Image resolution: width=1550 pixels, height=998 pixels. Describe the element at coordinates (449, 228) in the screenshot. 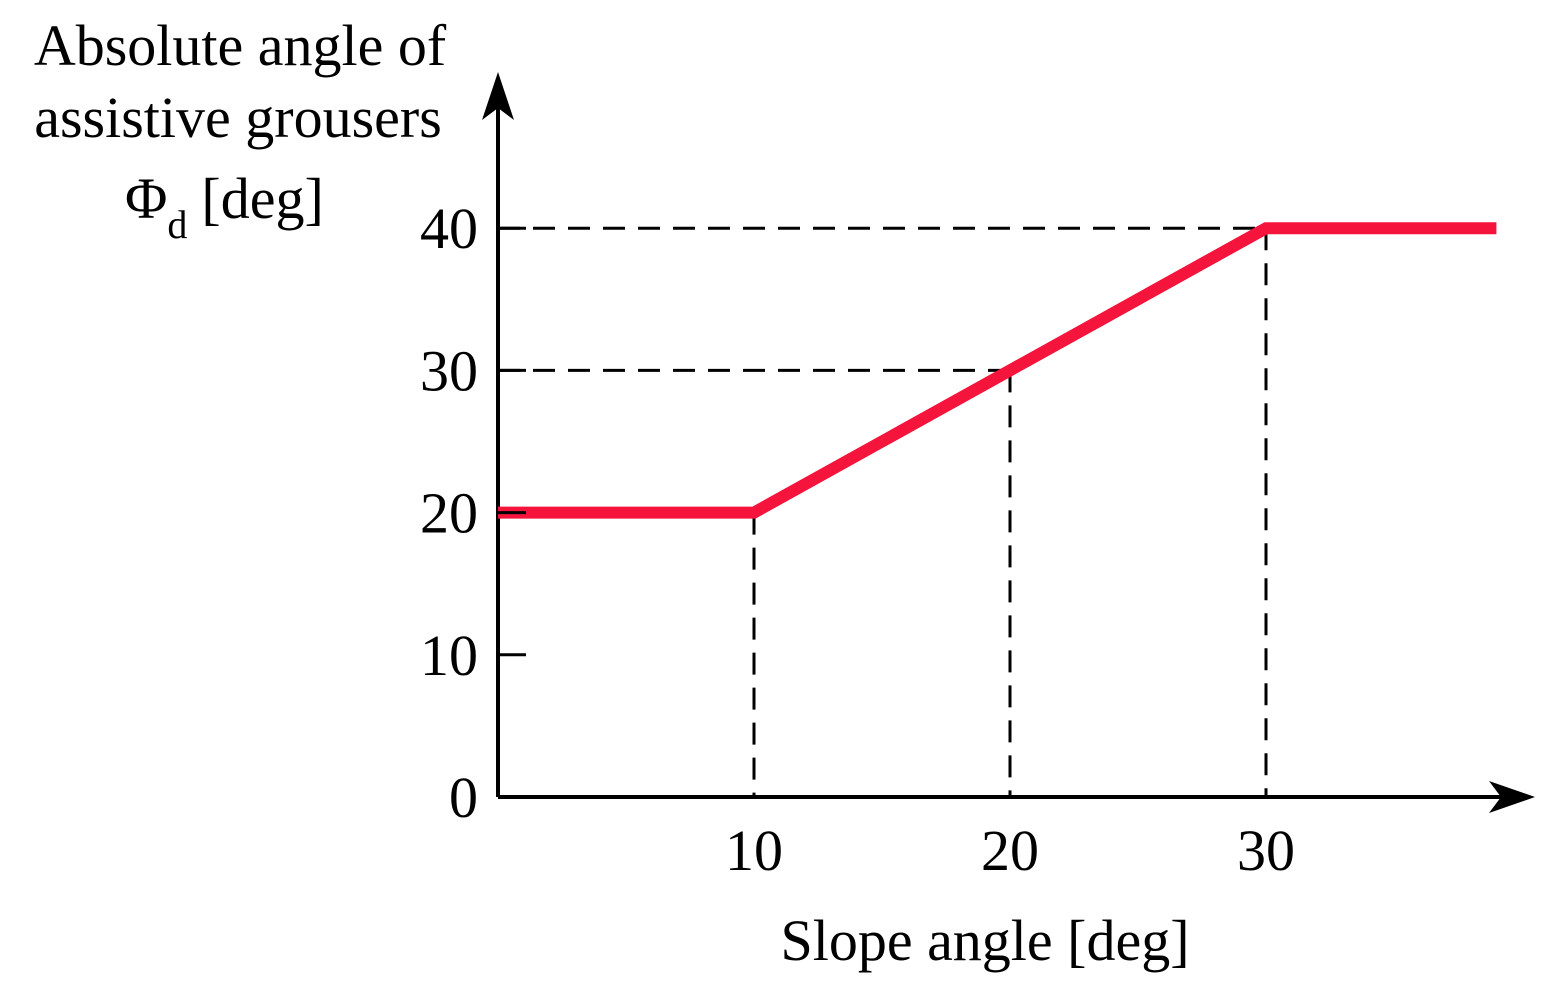

I see `y-tick-label-40: 40` at that location.